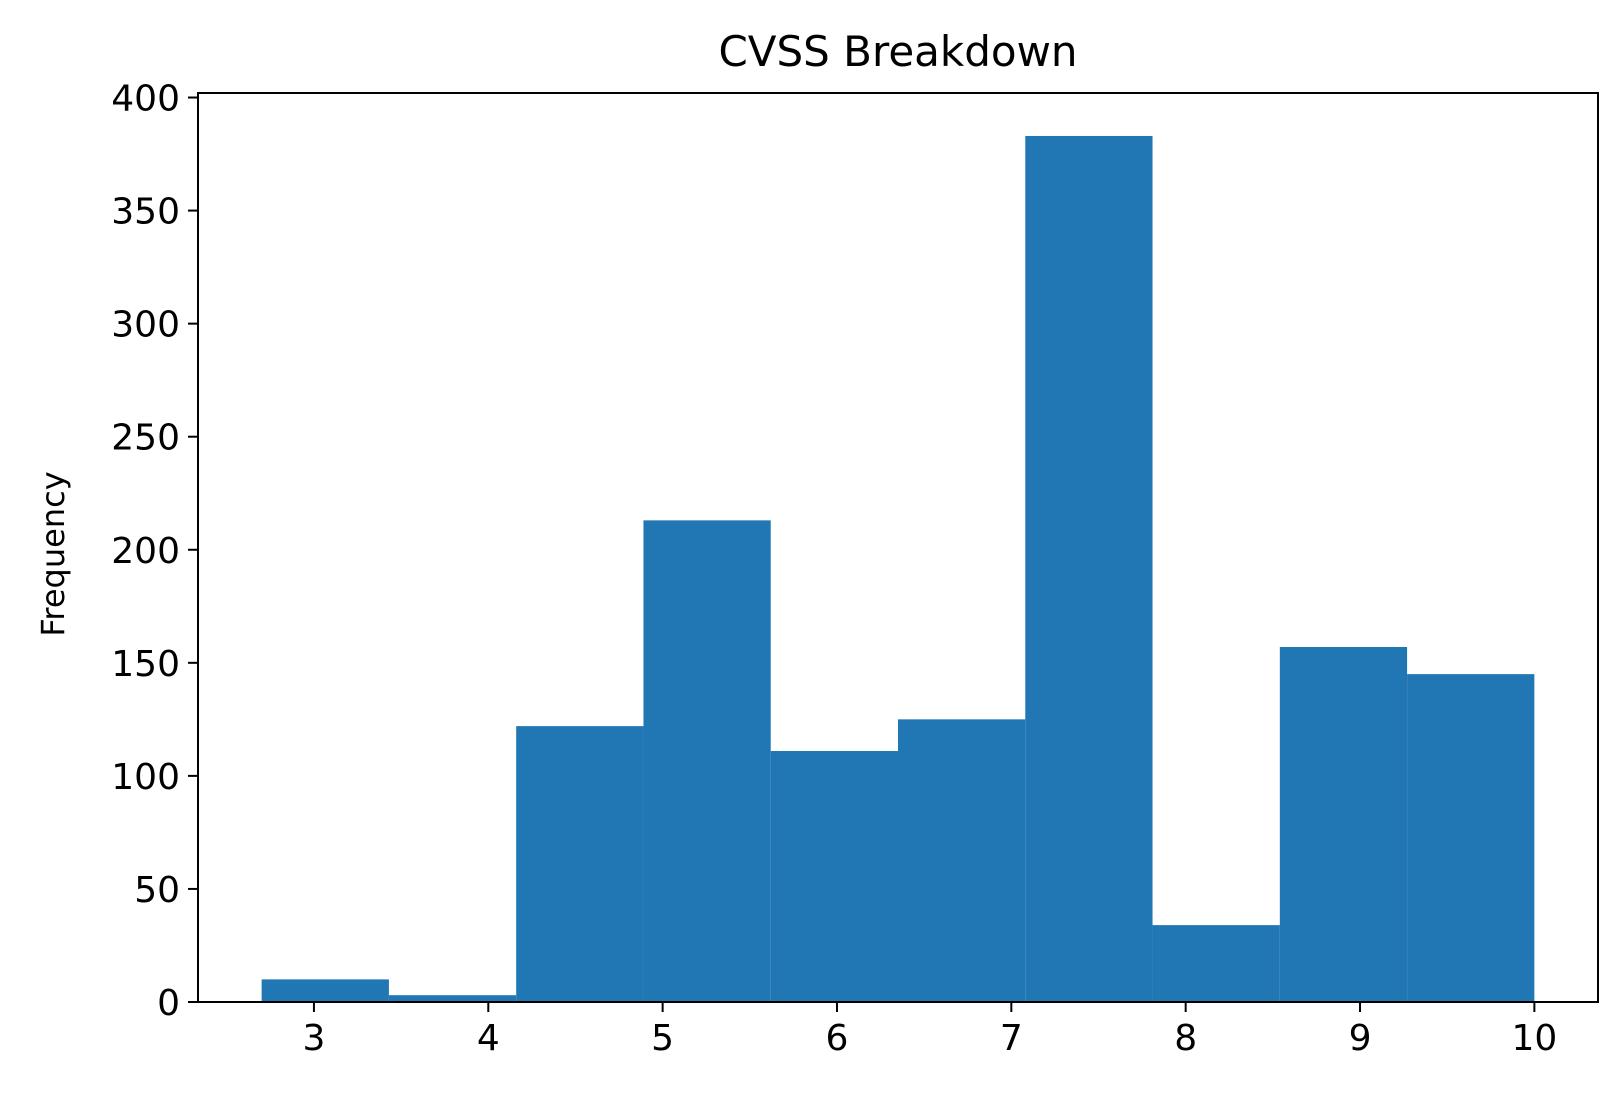 The width and height of the screenshot is (1622, 1100). I want to click on y-axis-label: Frequency, so click(53, 553).